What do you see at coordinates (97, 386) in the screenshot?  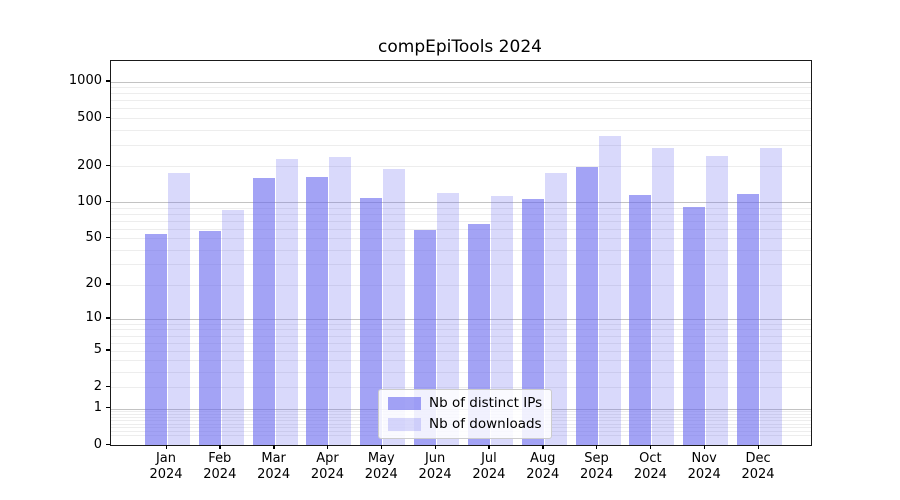 I see `y-tick-label: 2` at bounding box center [97, 386].